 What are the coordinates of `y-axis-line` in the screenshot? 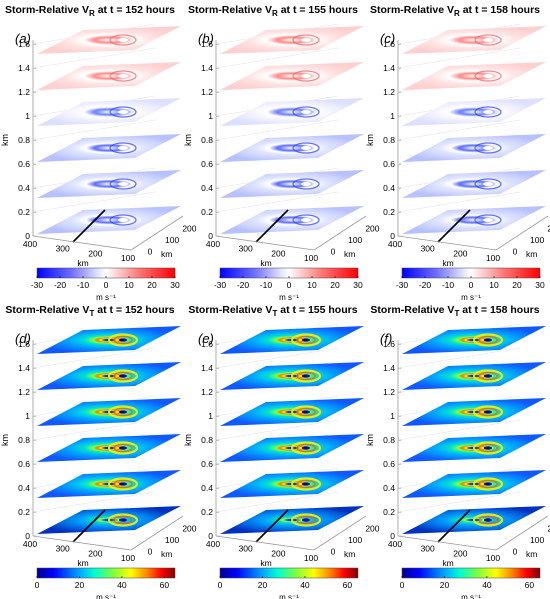 It's located at (157, 233).